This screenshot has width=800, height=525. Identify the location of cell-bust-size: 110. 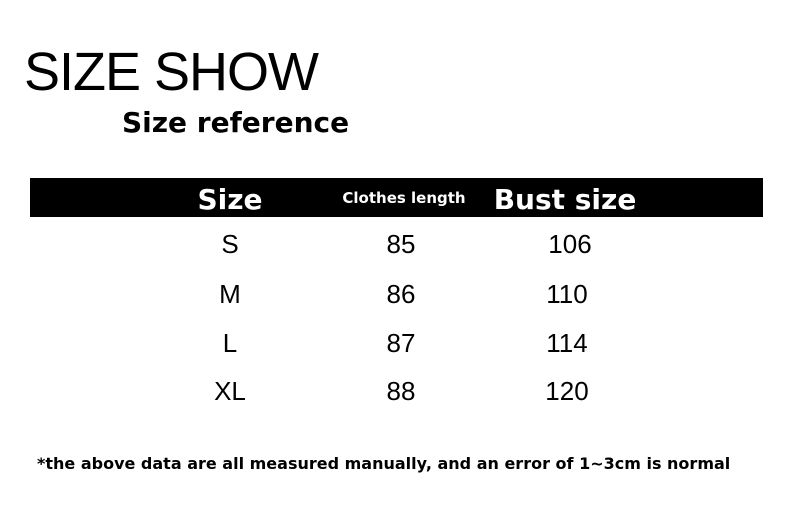
(567, 294).